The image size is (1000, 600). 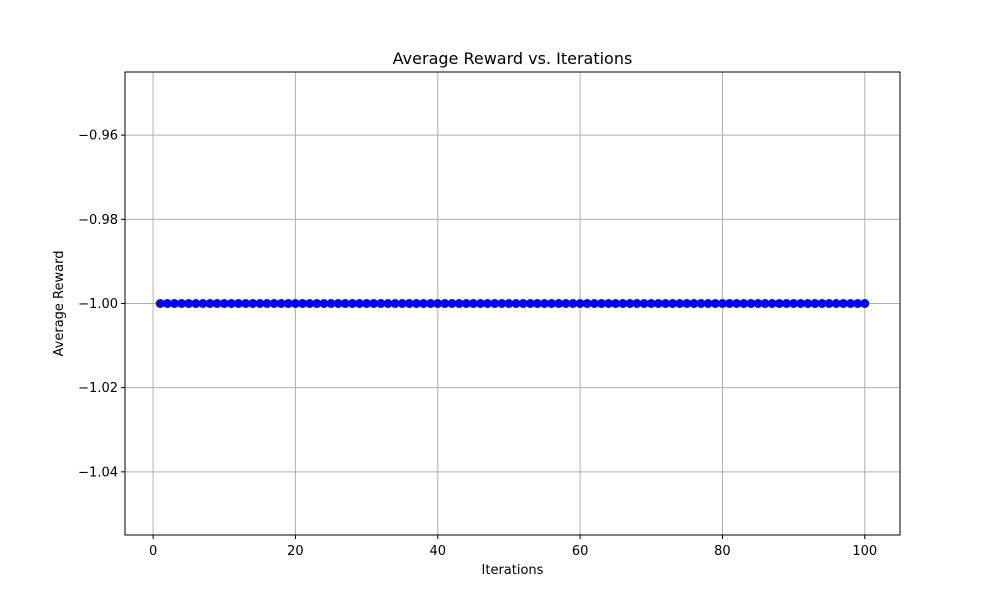 I want to click on y-tick-label: −1.02, so click(x=98, y=388).